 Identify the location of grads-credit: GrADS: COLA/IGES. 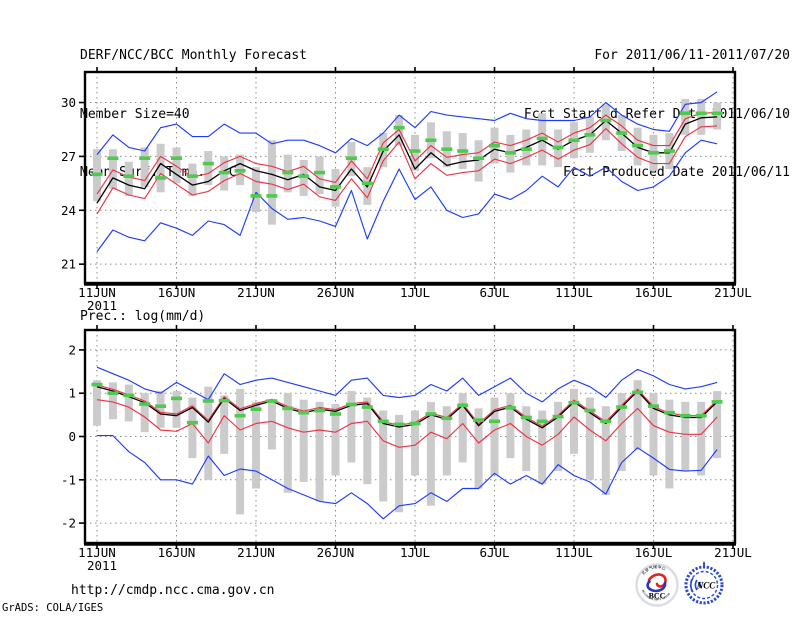
(53, 608).